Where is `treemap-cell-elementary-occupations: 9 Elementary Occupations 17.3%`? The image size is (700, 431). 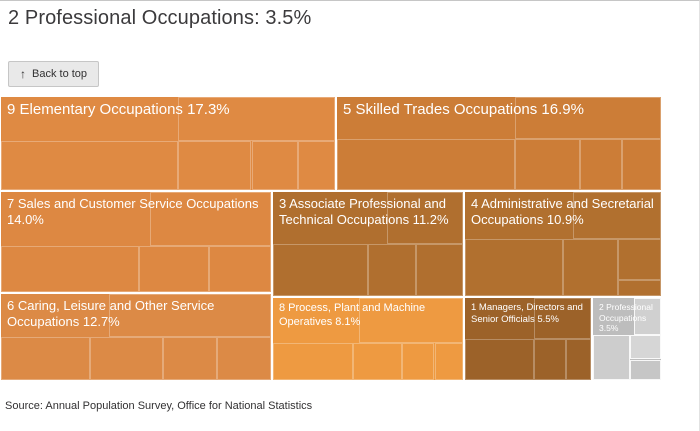
treemap-cell-elementary-occupations: 9 Elementary Occupations 17.3% is located at coordinates (168, 143).